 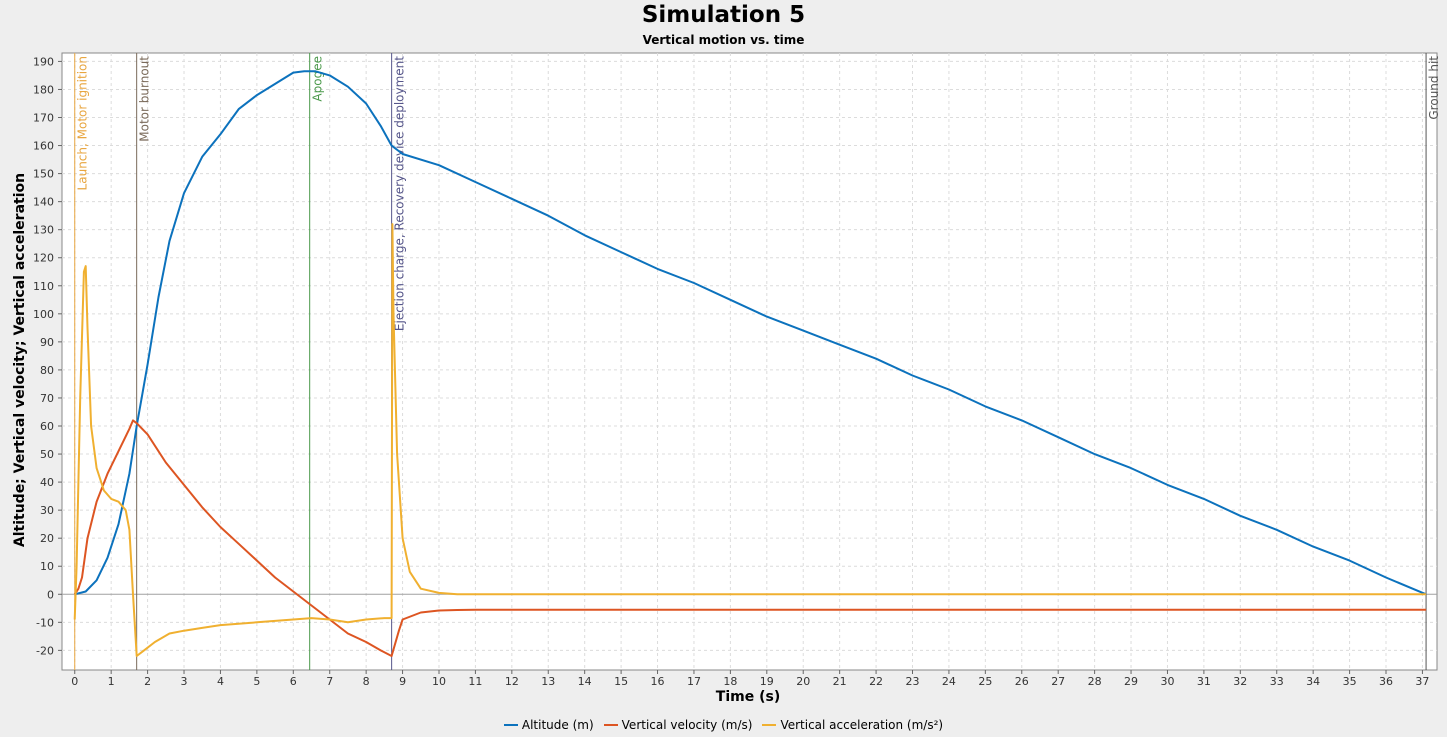 What do you see at coordinates (1204, 681) in the screenshot?
I see `x-tick-label: 31` at bounding box center [1204, 681].